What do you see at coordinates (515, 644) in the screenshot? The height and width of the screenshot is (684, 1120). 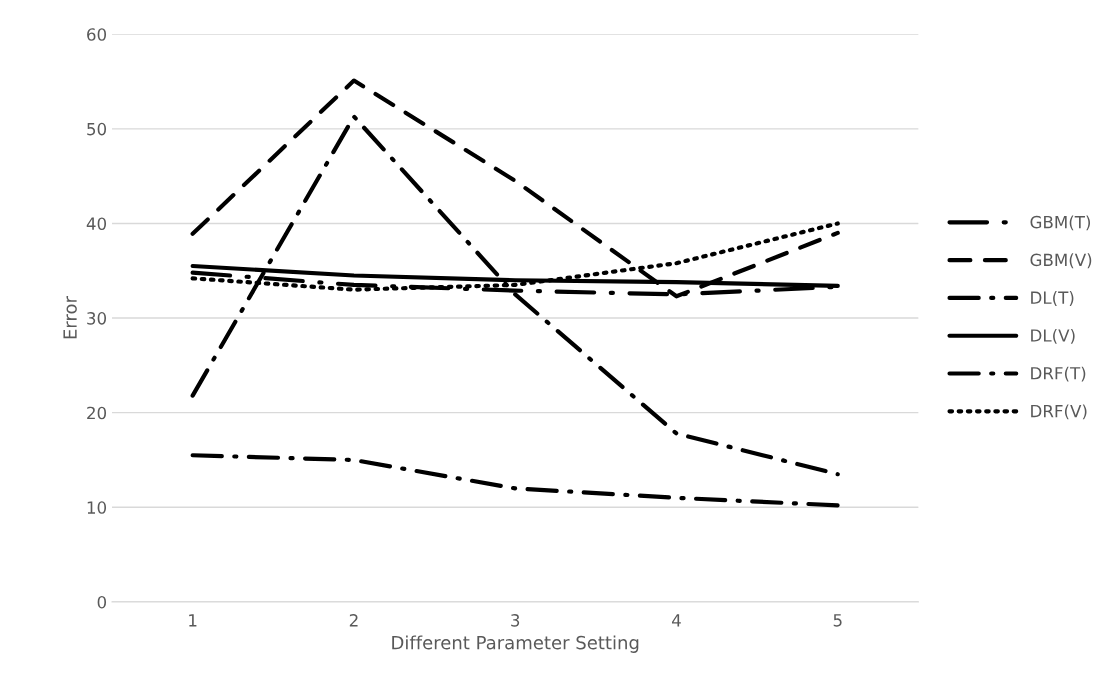 I see `x-axis-title: Different Parameter Setting` at bounding box center [515, 644].